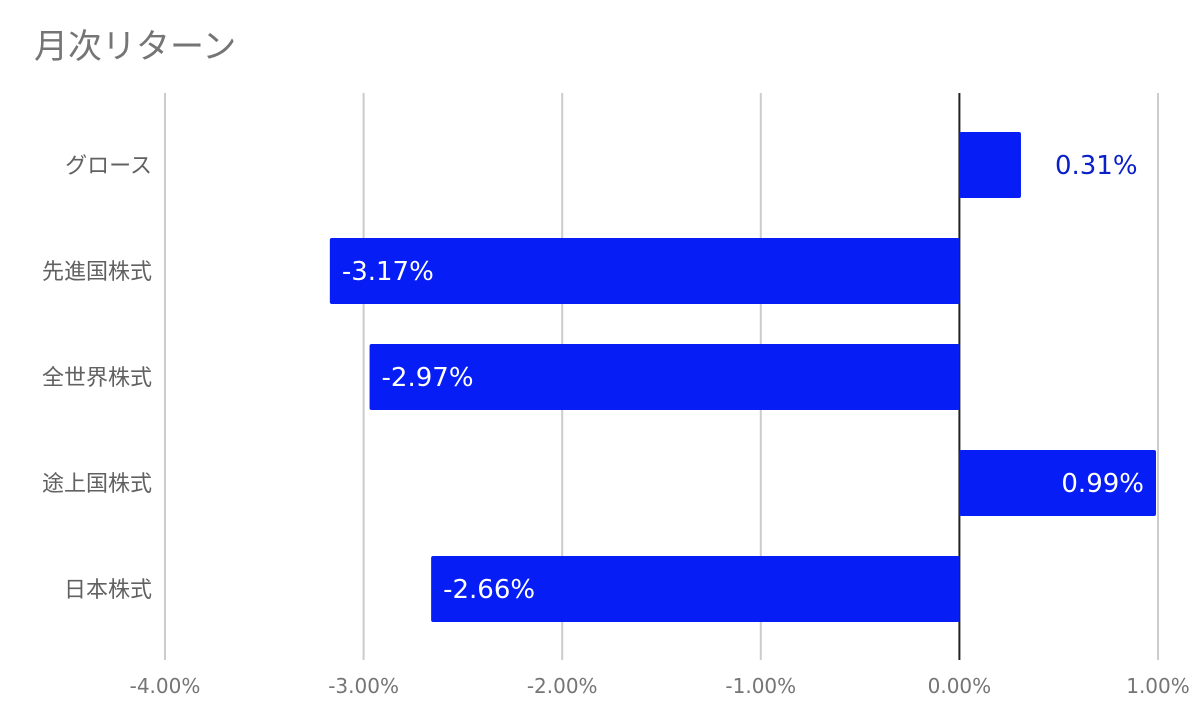 This screenshot has height=710, width=1196. Describe the element at coordinates (97, 272) in the screenshot. I see `category-label: 先進国株式` at that location.